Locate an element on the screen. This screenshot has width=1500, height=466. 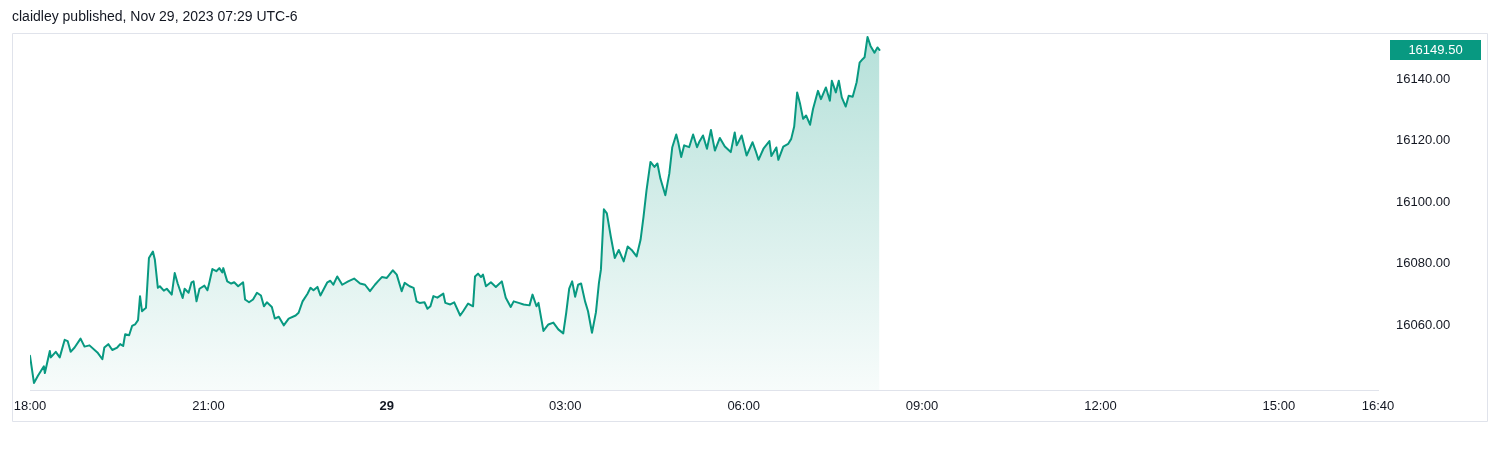
x-tick-label: 21:00 is located at coordinates (208, 406).